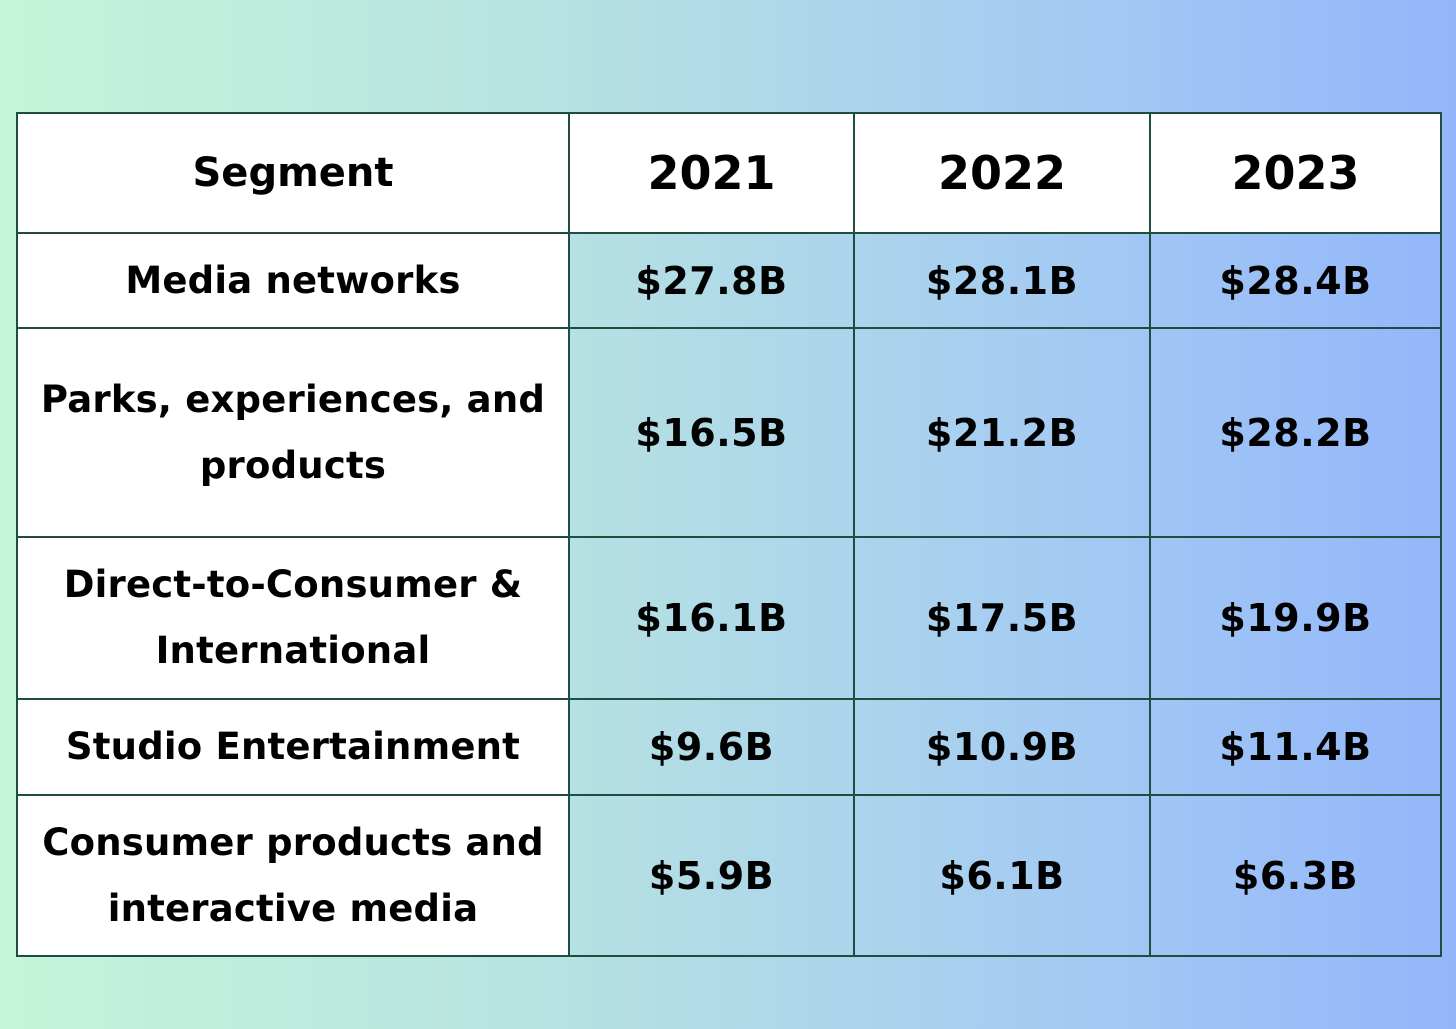  What do you see at coordinates (1295, 875) in the screenshot?
I see `value-cell: $6.3B` at bounding box center [1295, 875].